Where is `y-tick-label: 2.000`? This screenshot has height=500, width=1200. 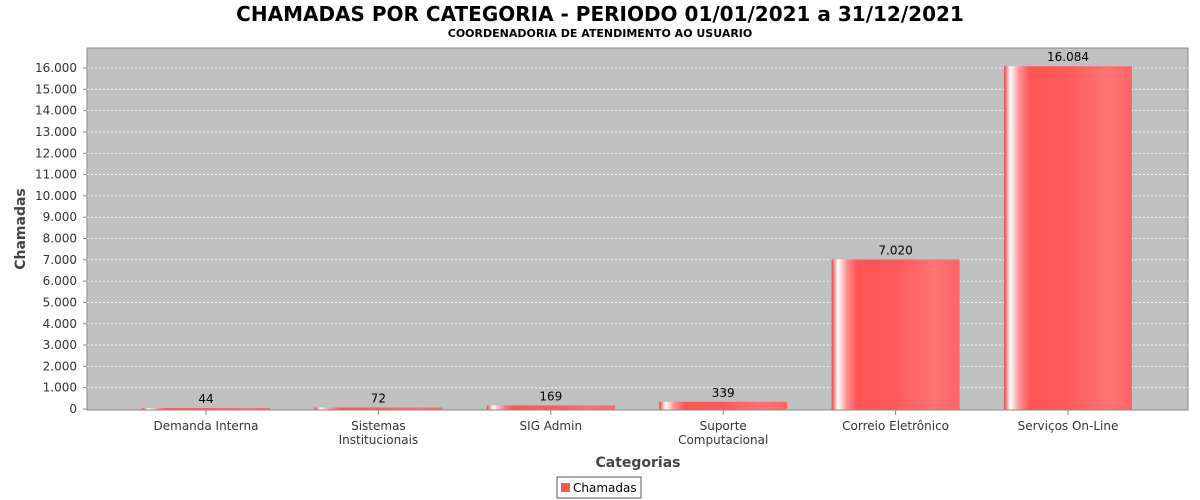
y-tick-label: 2.000 is located at coordinates (60, 366).